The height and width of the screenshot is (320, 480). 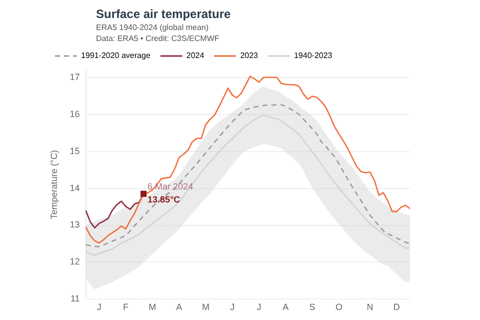 I want to click on legend-label: 1991-2020 average, so click(x=116, y=55).